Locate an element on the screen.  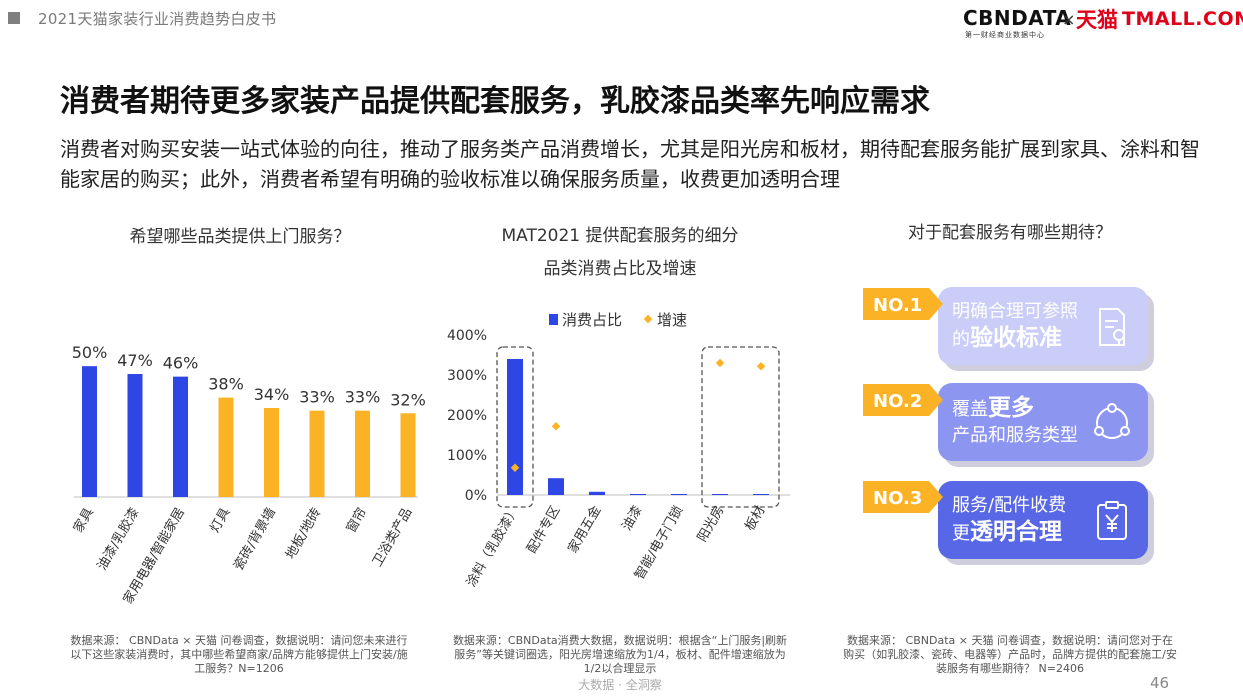
chart2-category-label: 板材 is located at coordinates (755, 519).